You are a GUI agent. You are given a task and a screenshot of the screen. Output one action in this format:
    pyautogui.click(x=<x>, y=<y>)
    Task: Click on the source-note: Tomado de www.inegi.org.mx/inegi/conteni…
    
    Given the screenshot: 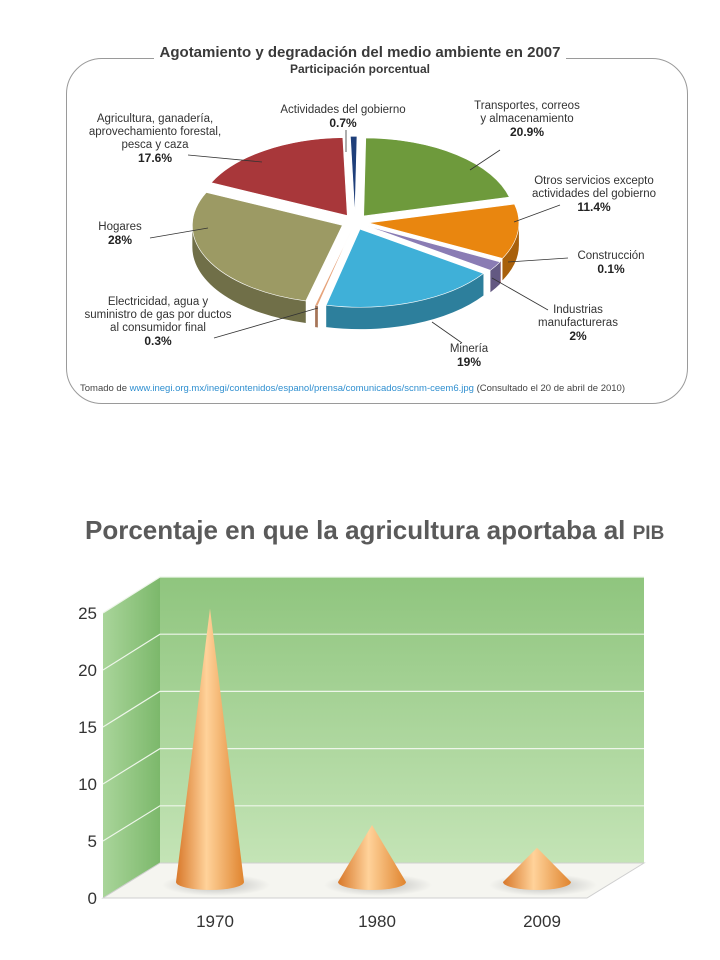 What is the action you would take?
    pyautogui.click(x=352, y=388)
    